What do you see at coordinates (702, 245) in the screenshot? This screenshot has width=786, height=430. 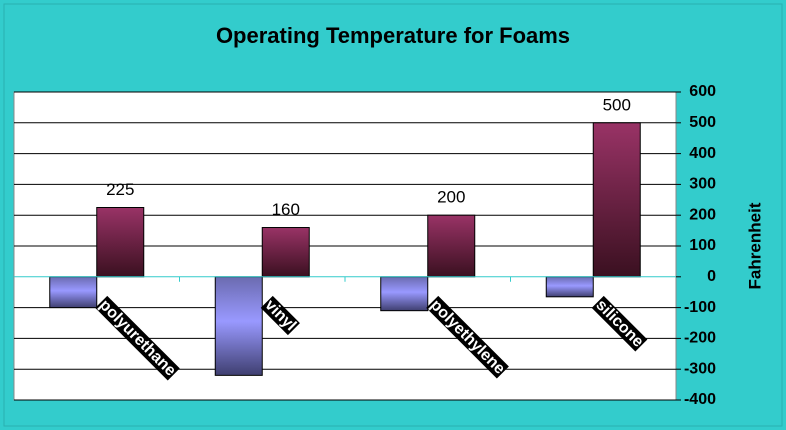 I see `y-tick-label: 100` at bounding box center [702, 245].